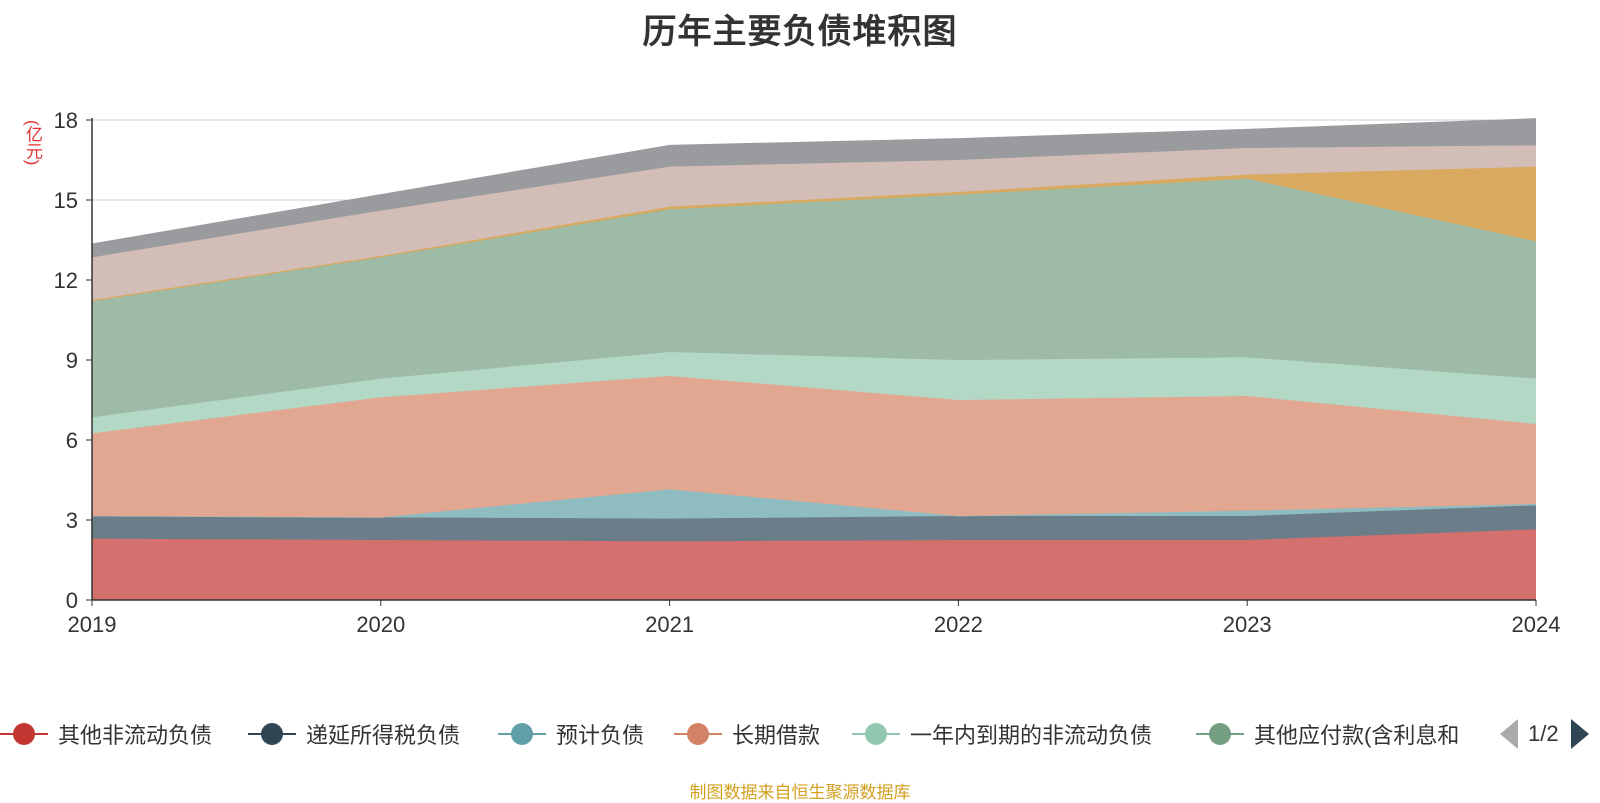 The height and width of the screenshot is (803, 1600). I want to click on y-tick-label: 0, so click(72, 600).